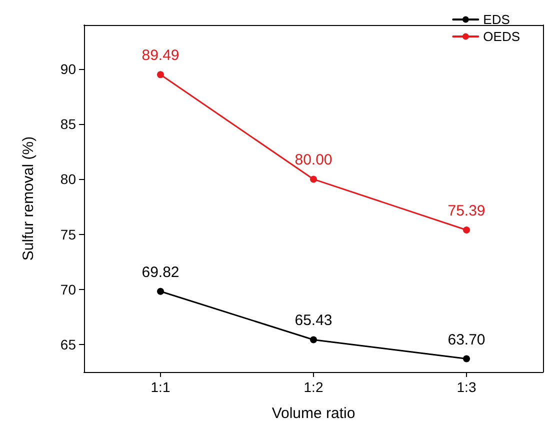 The height and width of the screenshot is (434, 555). I want to click on x-axis-title: Volume ratio, so click(314, 413).